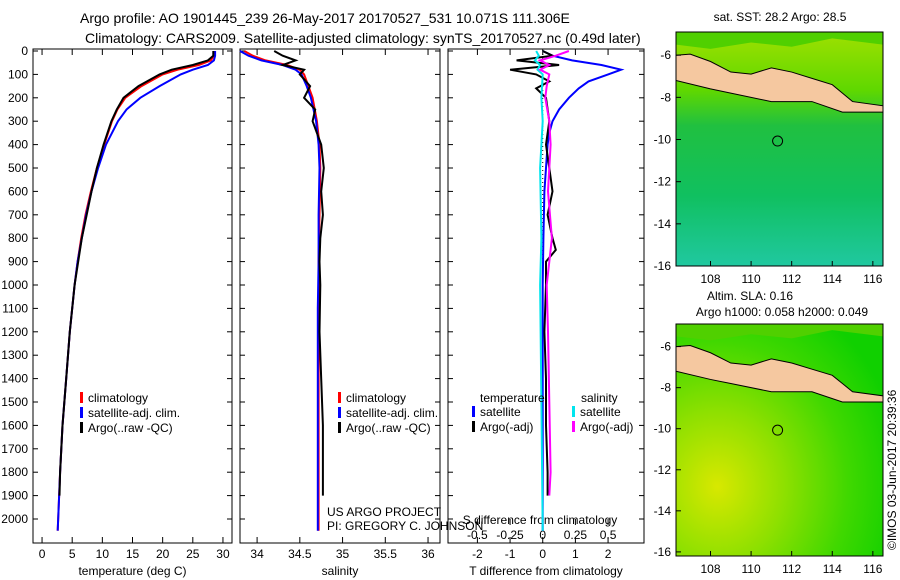  Describe the element at coordinates (779, 40) in the screenshot. I see `north-field` at that location.